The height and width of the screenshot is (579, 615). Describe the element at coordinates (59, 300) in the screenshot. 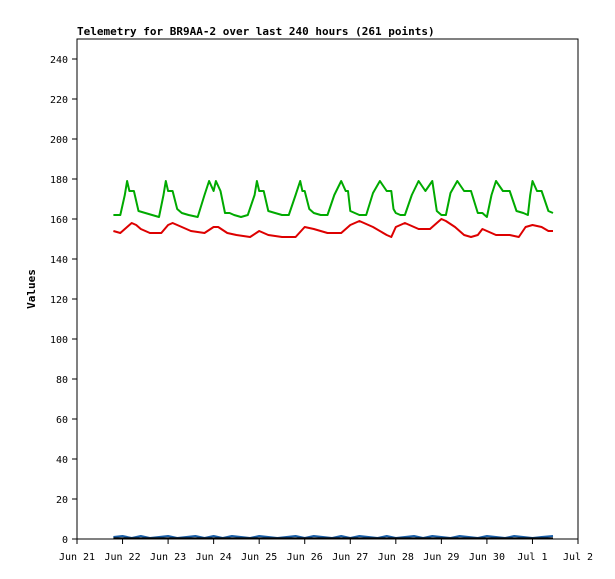

I see `y-tick-label: 120` at that location.